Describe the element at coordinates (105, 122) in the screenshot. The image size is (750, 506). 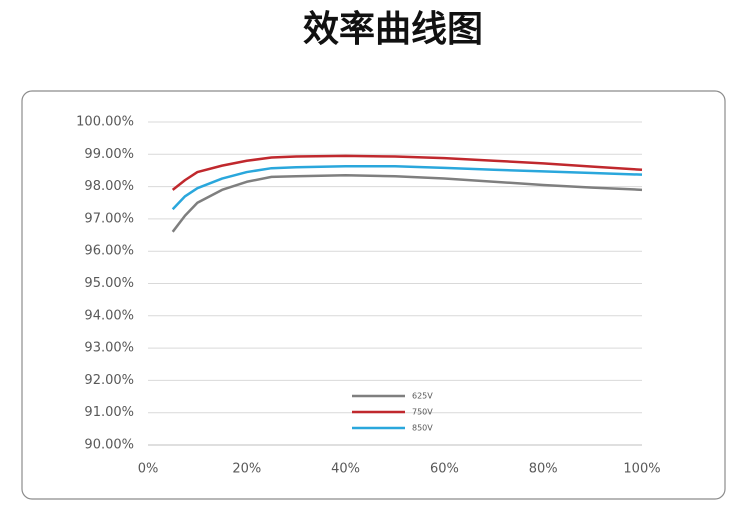
I see `y-tick-label: 100.00%` at that location.